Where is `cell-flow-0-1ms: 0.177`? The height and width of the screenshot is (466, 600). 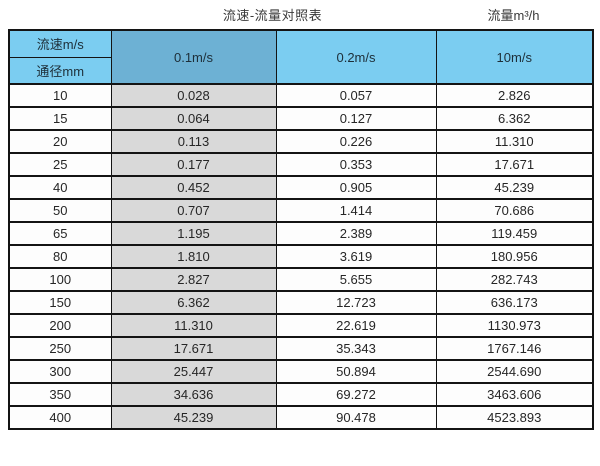 cell-flow-0-1ms: 0.177 is located at coordinates (193, 164).